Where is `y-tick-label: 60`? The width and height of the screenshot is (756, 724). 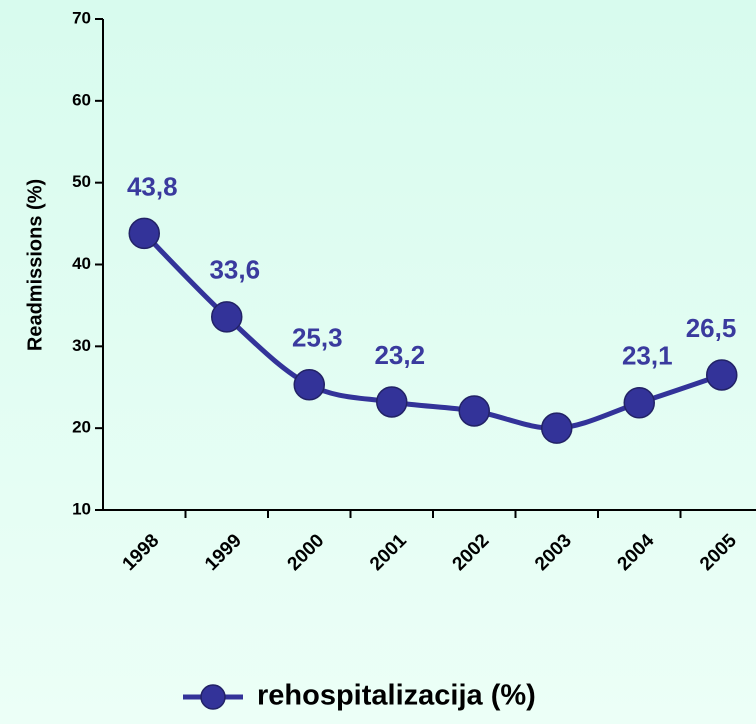
y-tick-label: 60 is located at coordinates (81, 99).